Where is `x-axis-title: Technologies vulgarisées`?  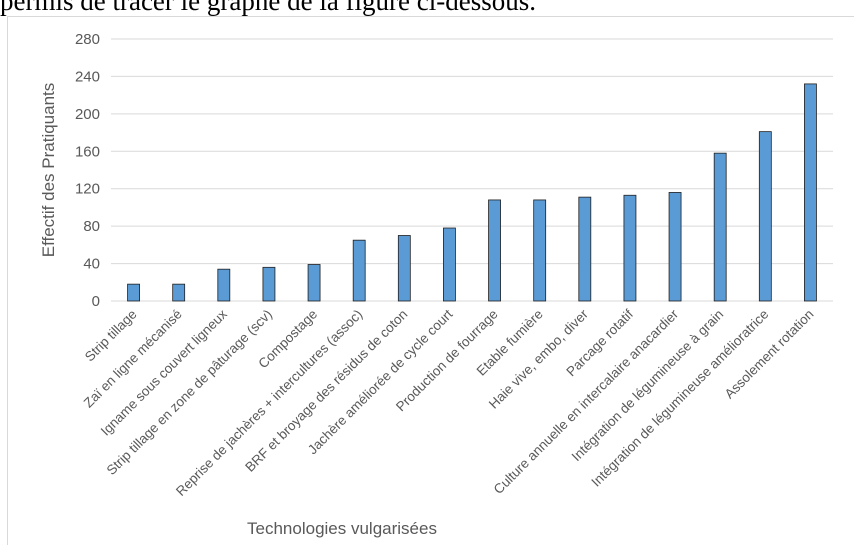 x-axis-title: Technologies vulgarisées is located at coordinates (342, 528).